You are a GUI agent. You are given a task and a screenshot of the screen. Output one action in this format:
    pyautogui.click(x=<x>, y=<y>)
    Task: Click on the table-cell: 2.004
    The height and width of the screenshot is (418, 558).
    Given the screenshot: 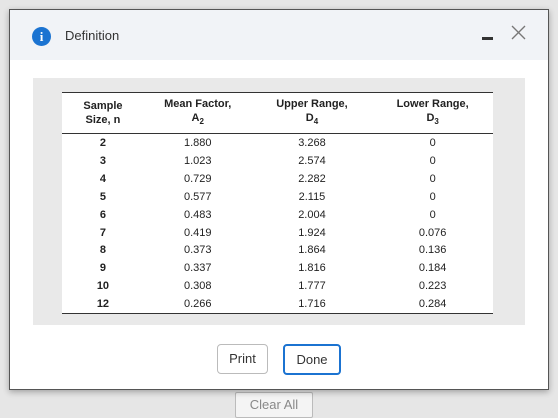 What is the action you would take?
    pyautogui.click(x=312, y=214)
    